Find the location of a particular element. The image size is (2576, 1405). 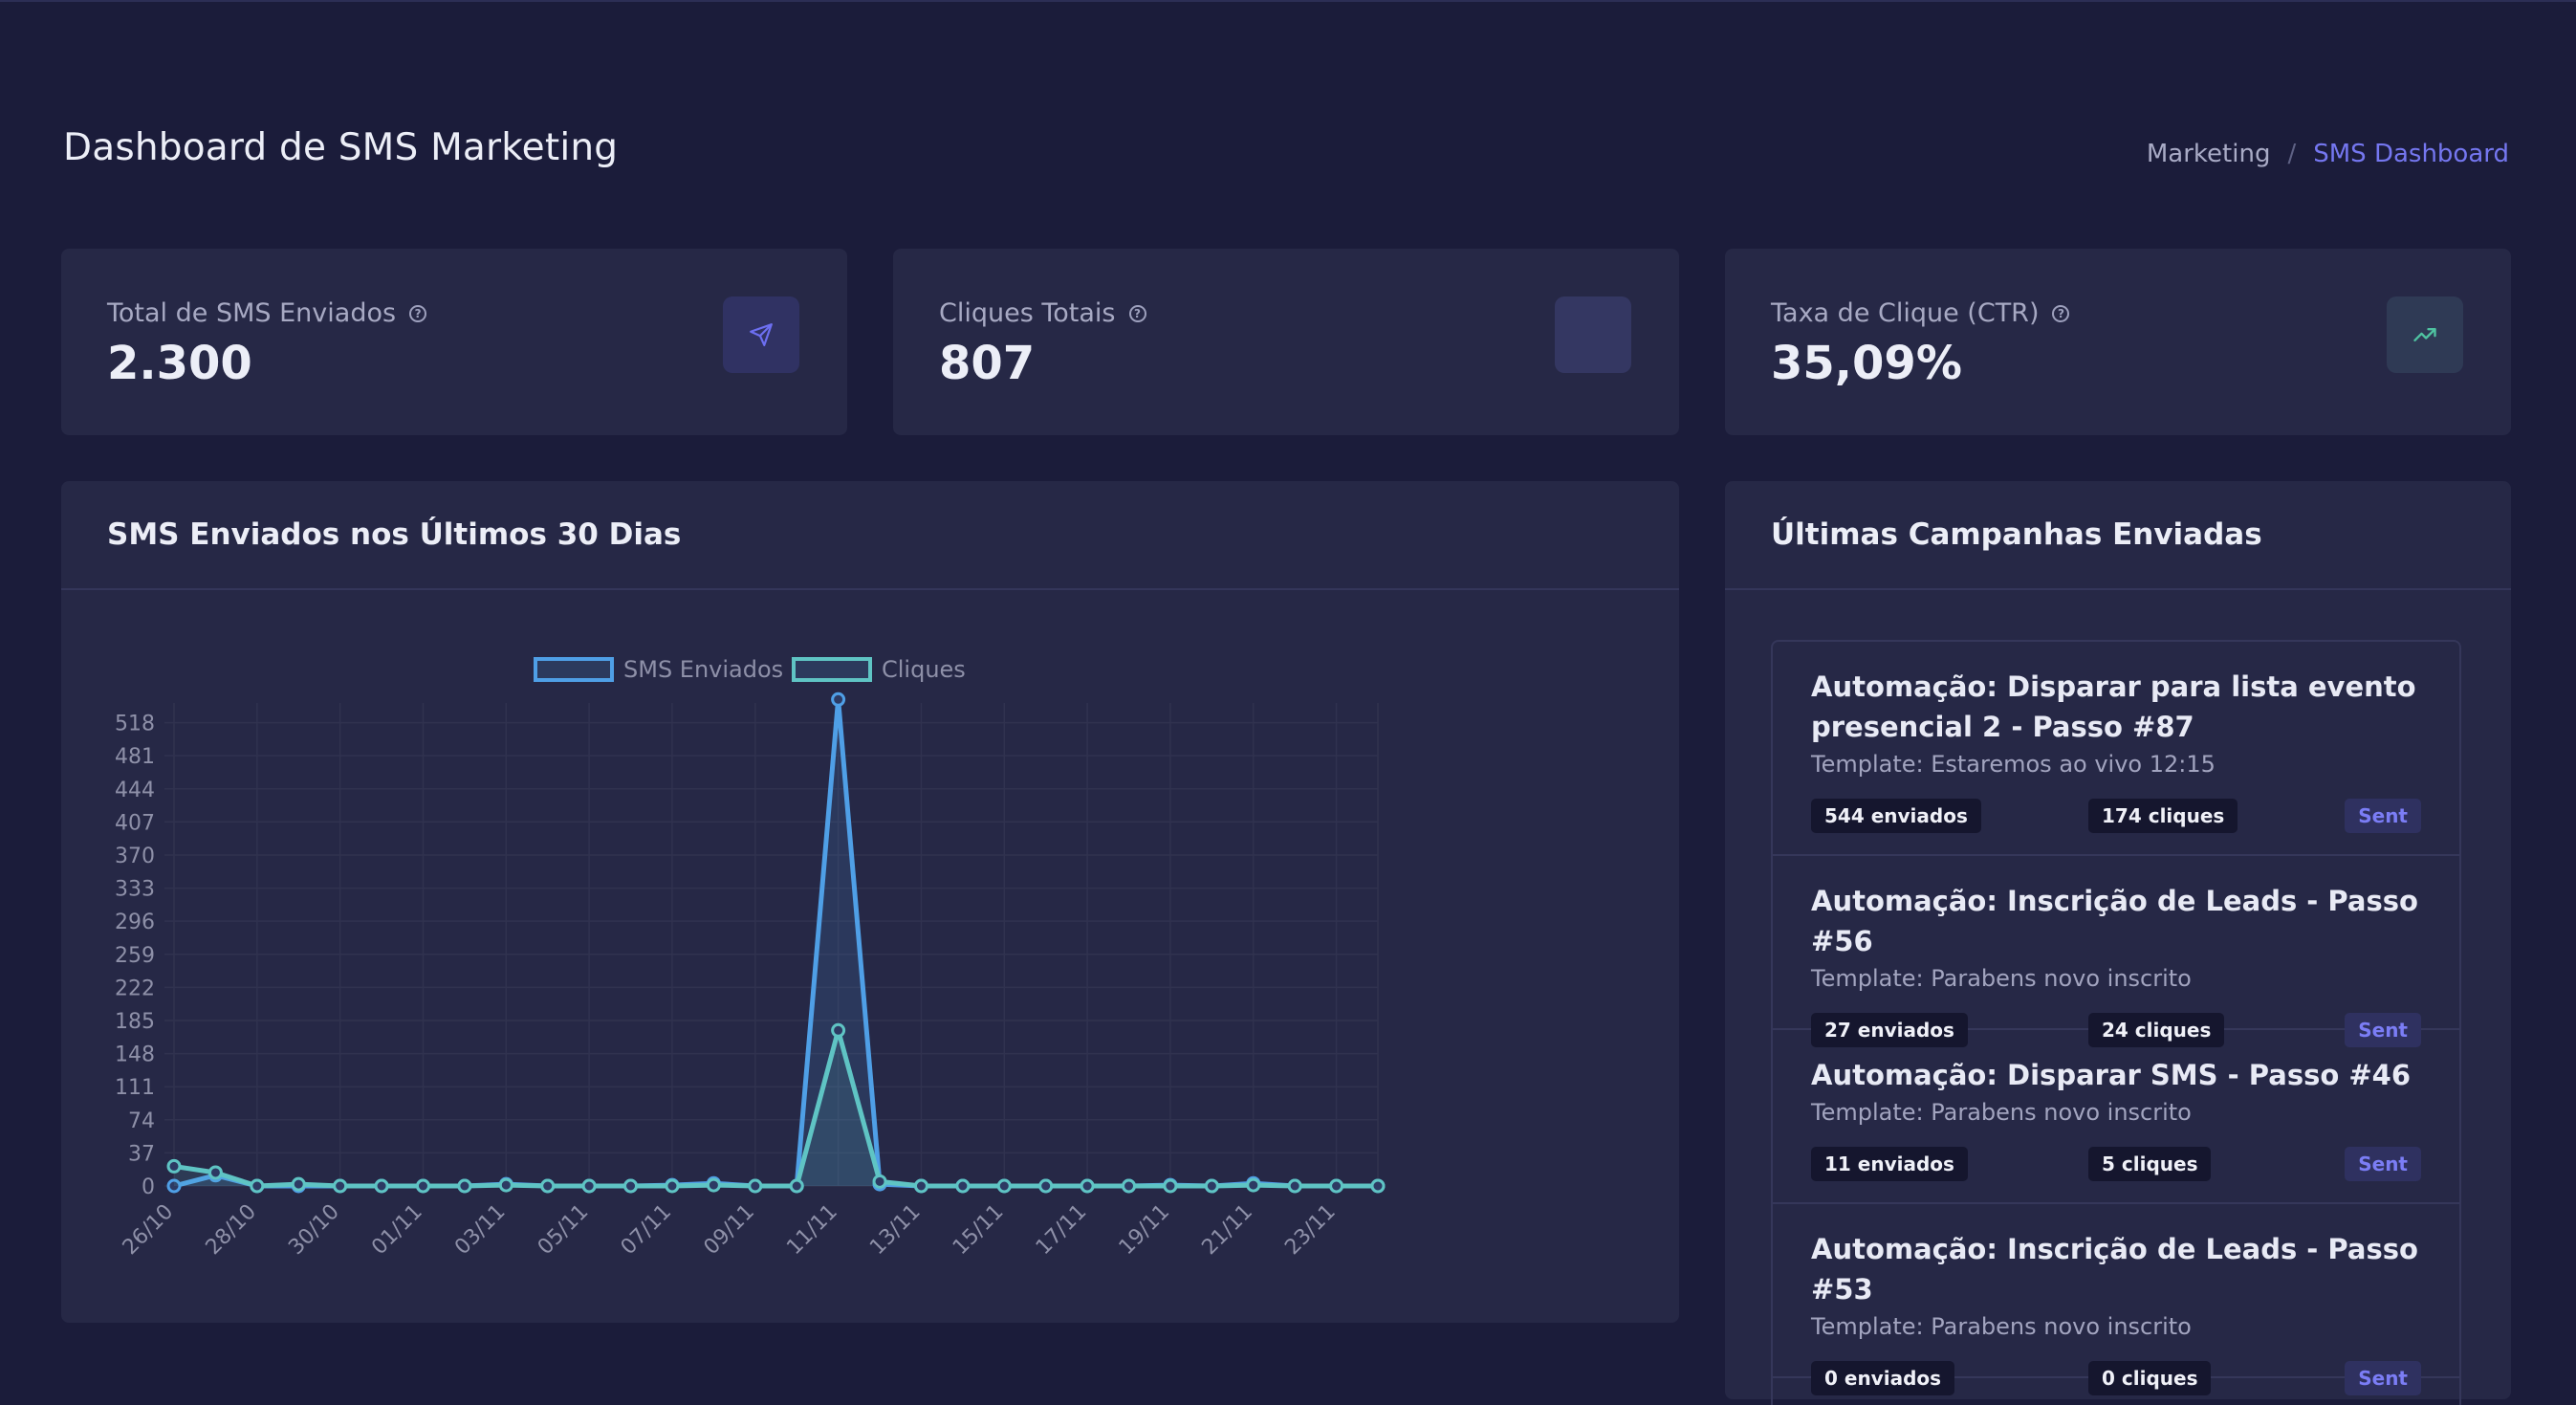

campaign-template: Template: Estaremos ao vivo 12:15 is located at coordinates (2013, 764).